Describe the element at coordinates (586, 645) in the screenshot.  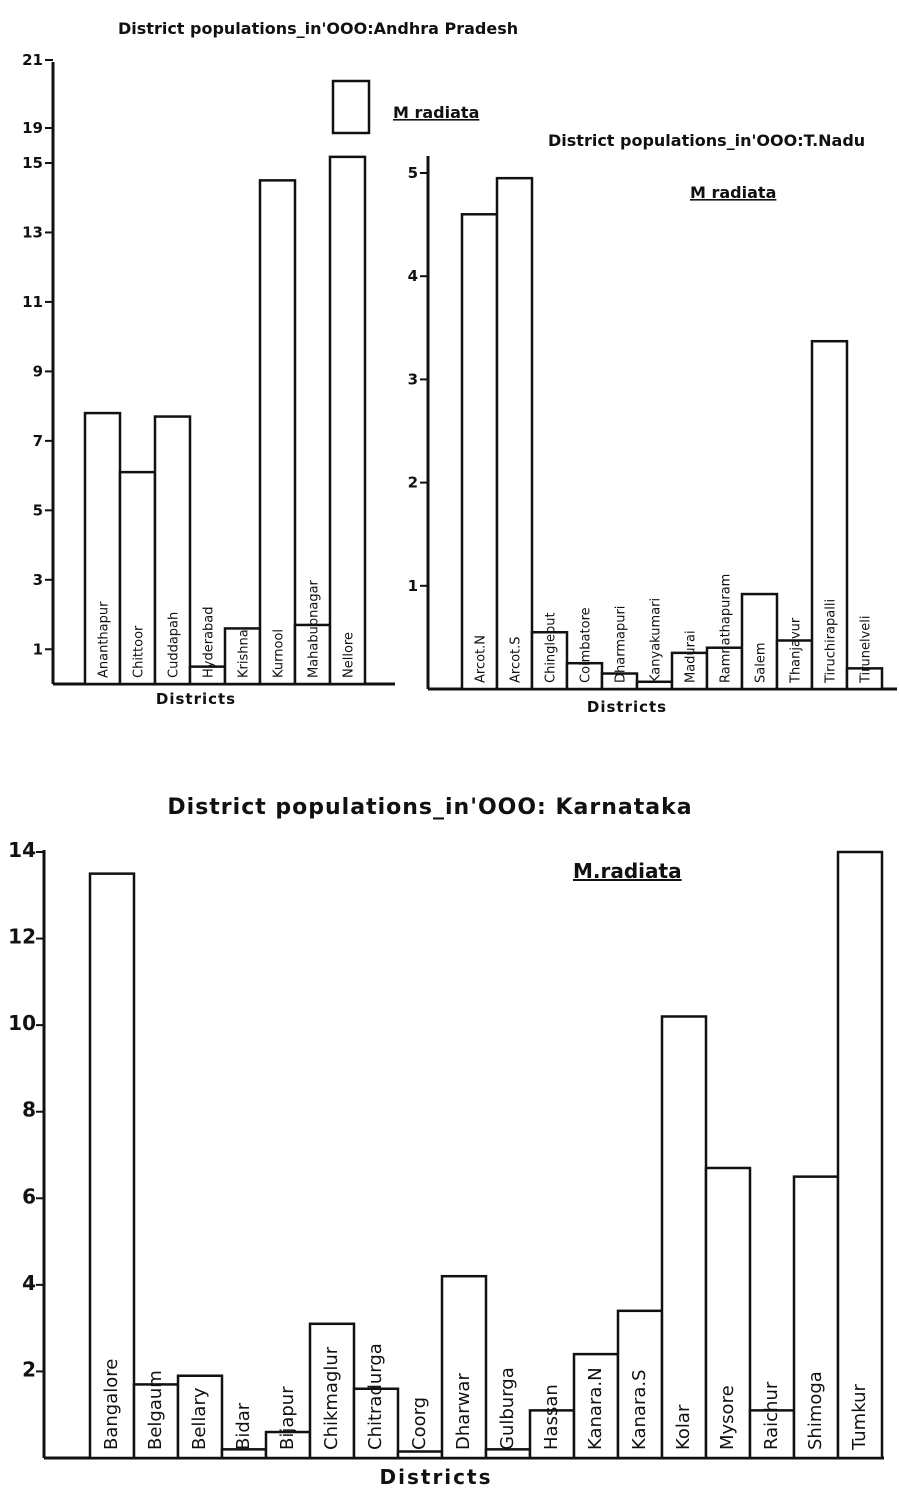
I see `category-label: Coimbatore` at that location.